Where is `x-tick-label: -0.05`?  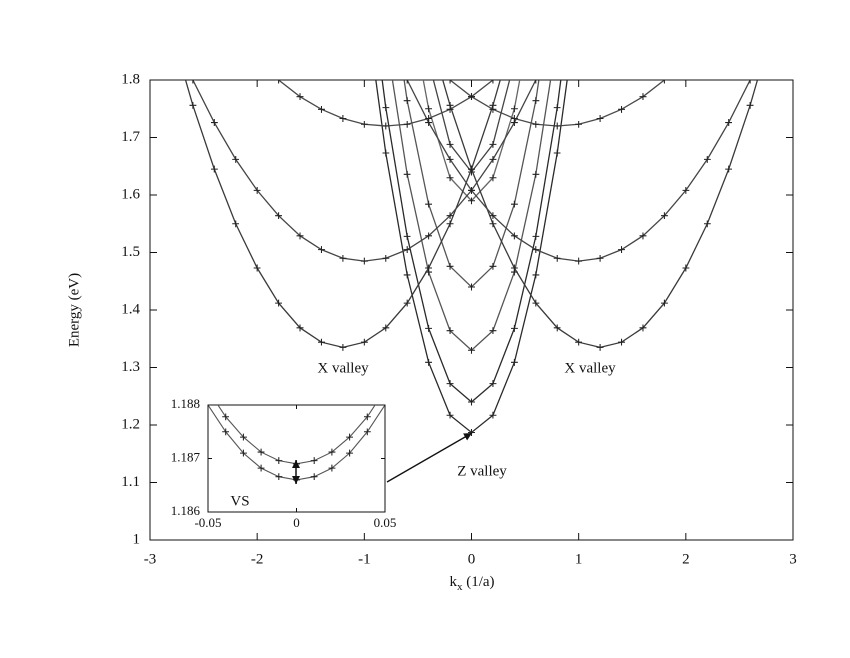
x-tick-label: -0.05 is located at coordinates (207, 522).